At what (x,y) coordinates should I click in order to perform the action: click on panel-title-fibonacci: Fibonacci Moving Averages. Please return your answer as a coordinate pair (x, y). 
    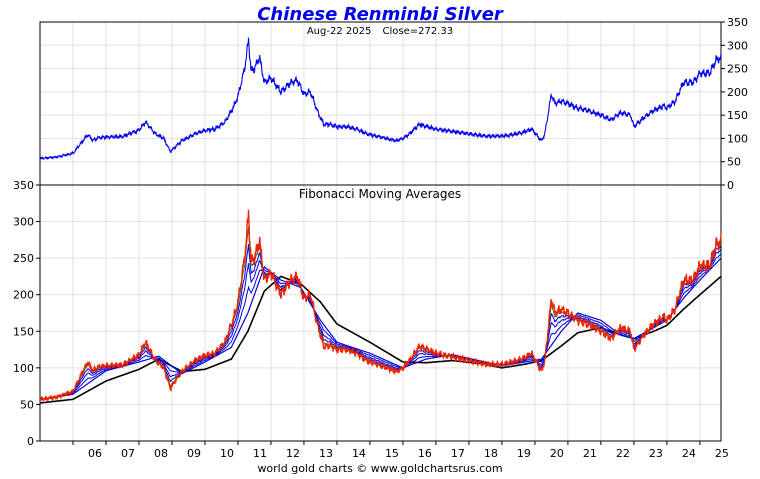
    Looking at the image, I should click on (380, 194).